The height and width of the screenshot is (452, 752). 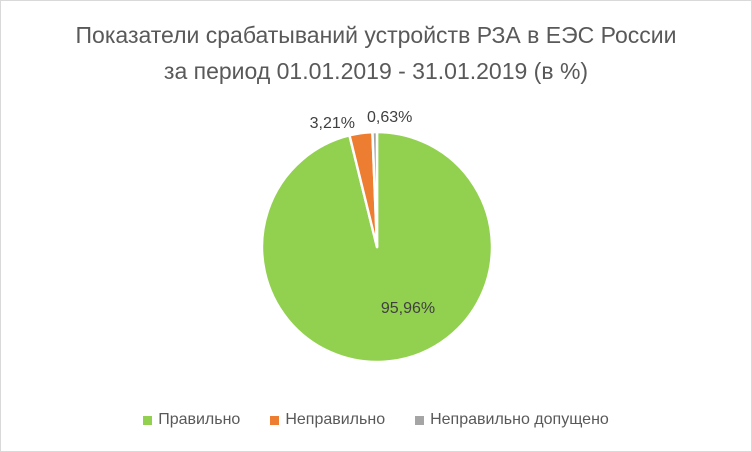 What do you see at coordinates (332, 123) in the screenshot?
I see `data-label-nepravilno: 3,21%` at bounding box center [332, 123].